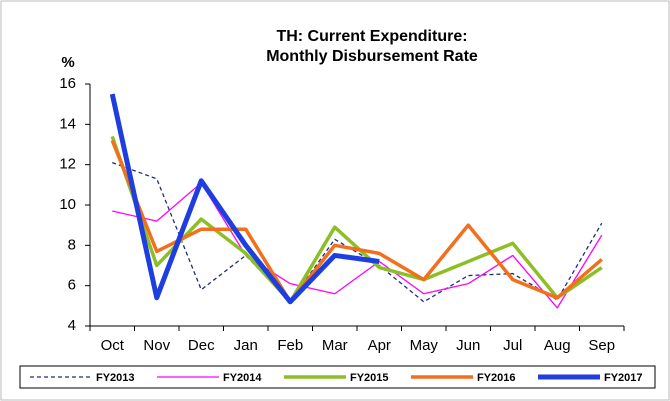 Image resolution: width=670 pixels, height=401 pixels. Describe the element at coordinates (424, 345) in the screenshot. I see `x-tick-label: May` at that location.